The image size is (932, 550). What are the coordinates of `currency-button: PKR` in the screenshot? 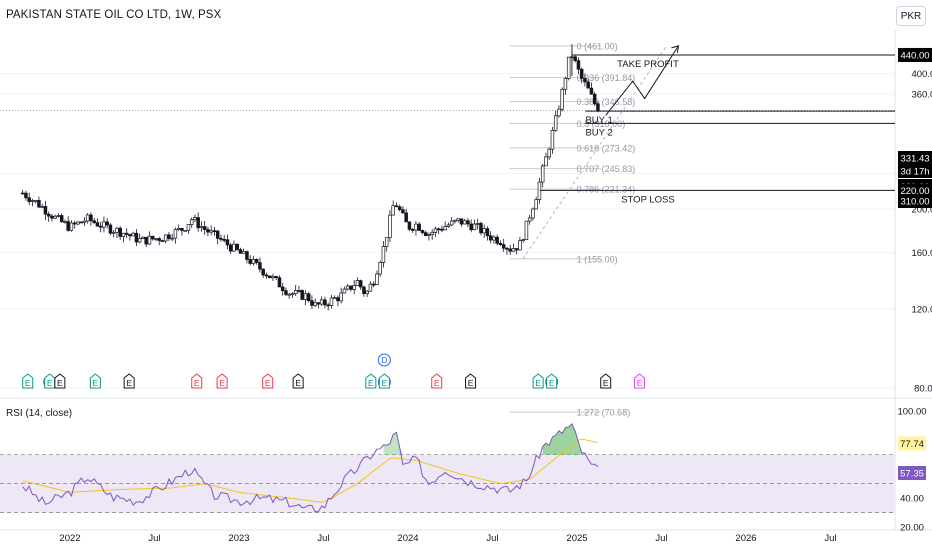 It's located at (911, 16).